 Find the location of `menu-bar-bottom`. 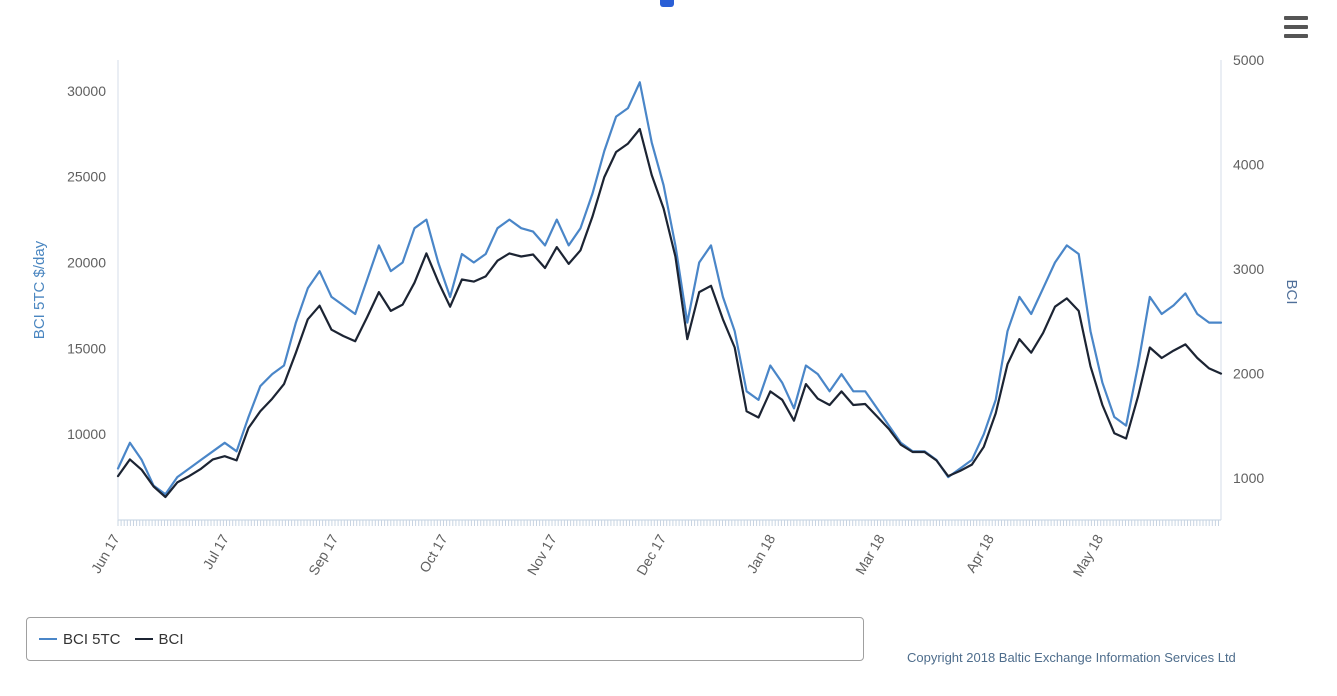

menu-bar-bottom is located at coordinates (1296, 36).